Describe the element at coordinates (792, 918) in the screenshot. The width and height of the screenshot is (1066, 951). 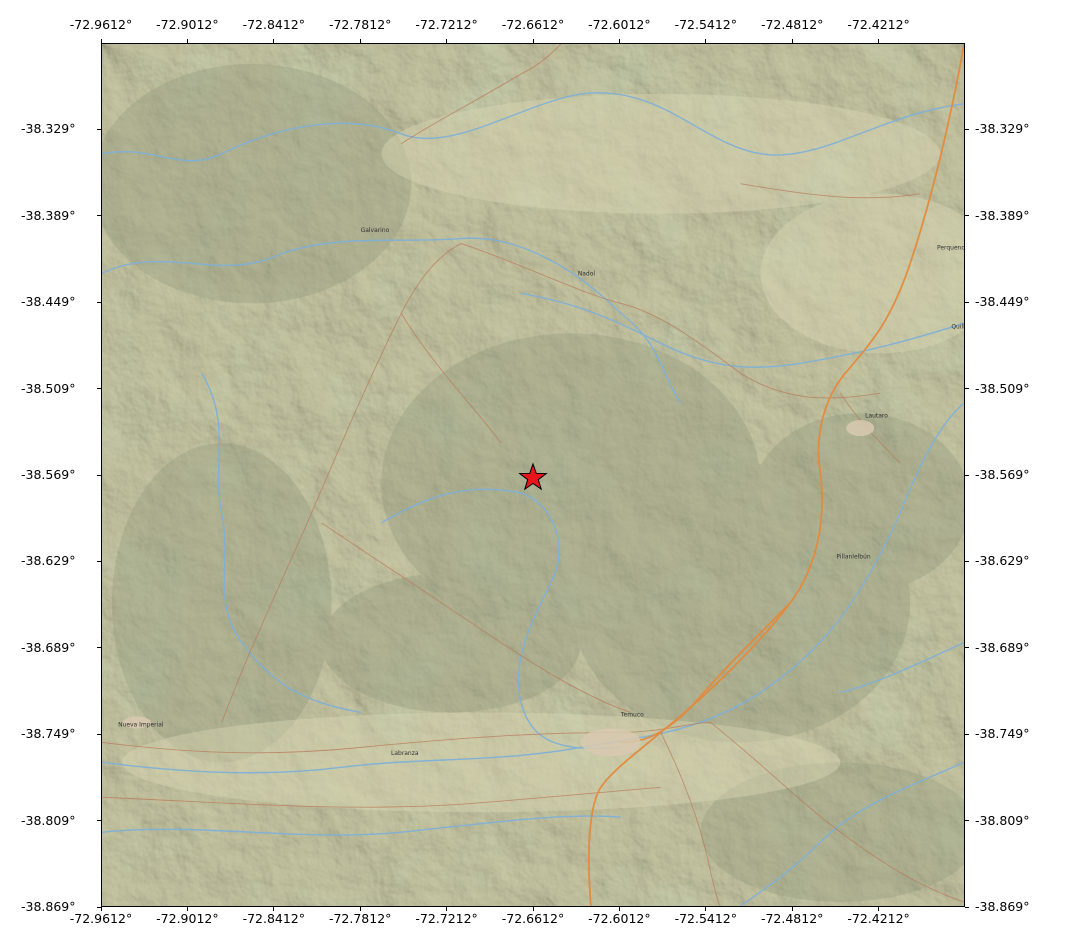
I see `lon-tick-label-bottom: -72.4812°` at that location.